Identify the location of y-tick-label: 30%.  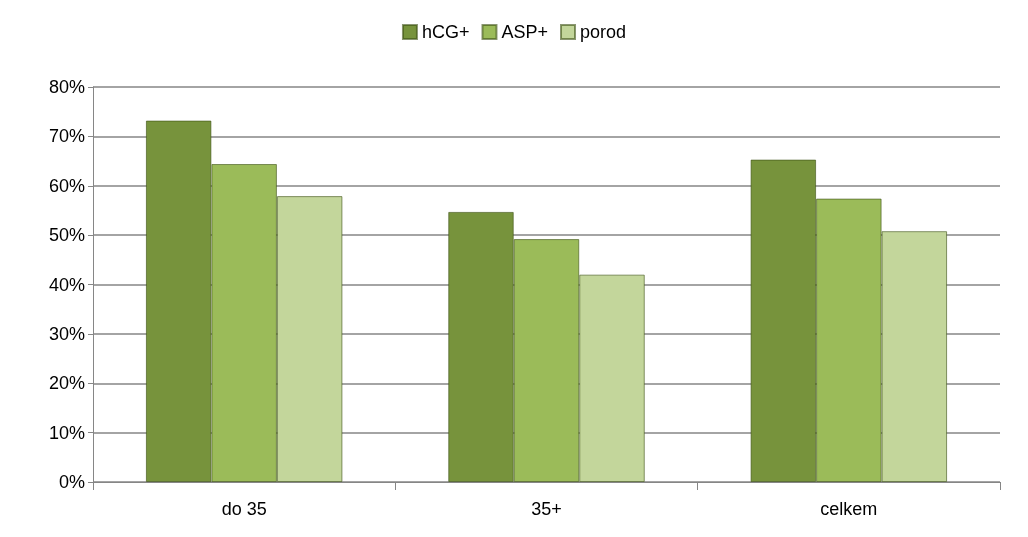
(66, 333).